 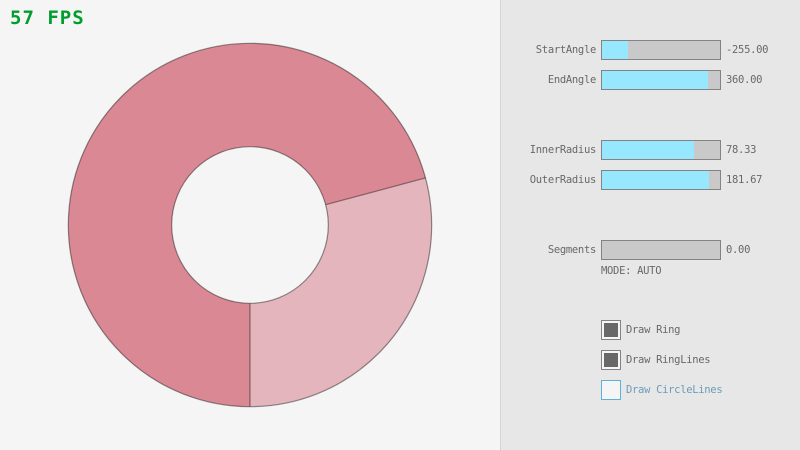 What do you see at coordinates (611, 390) in the screenshot?
I see `draw-circlelines-checkbox` at bounding box center [611, 390].